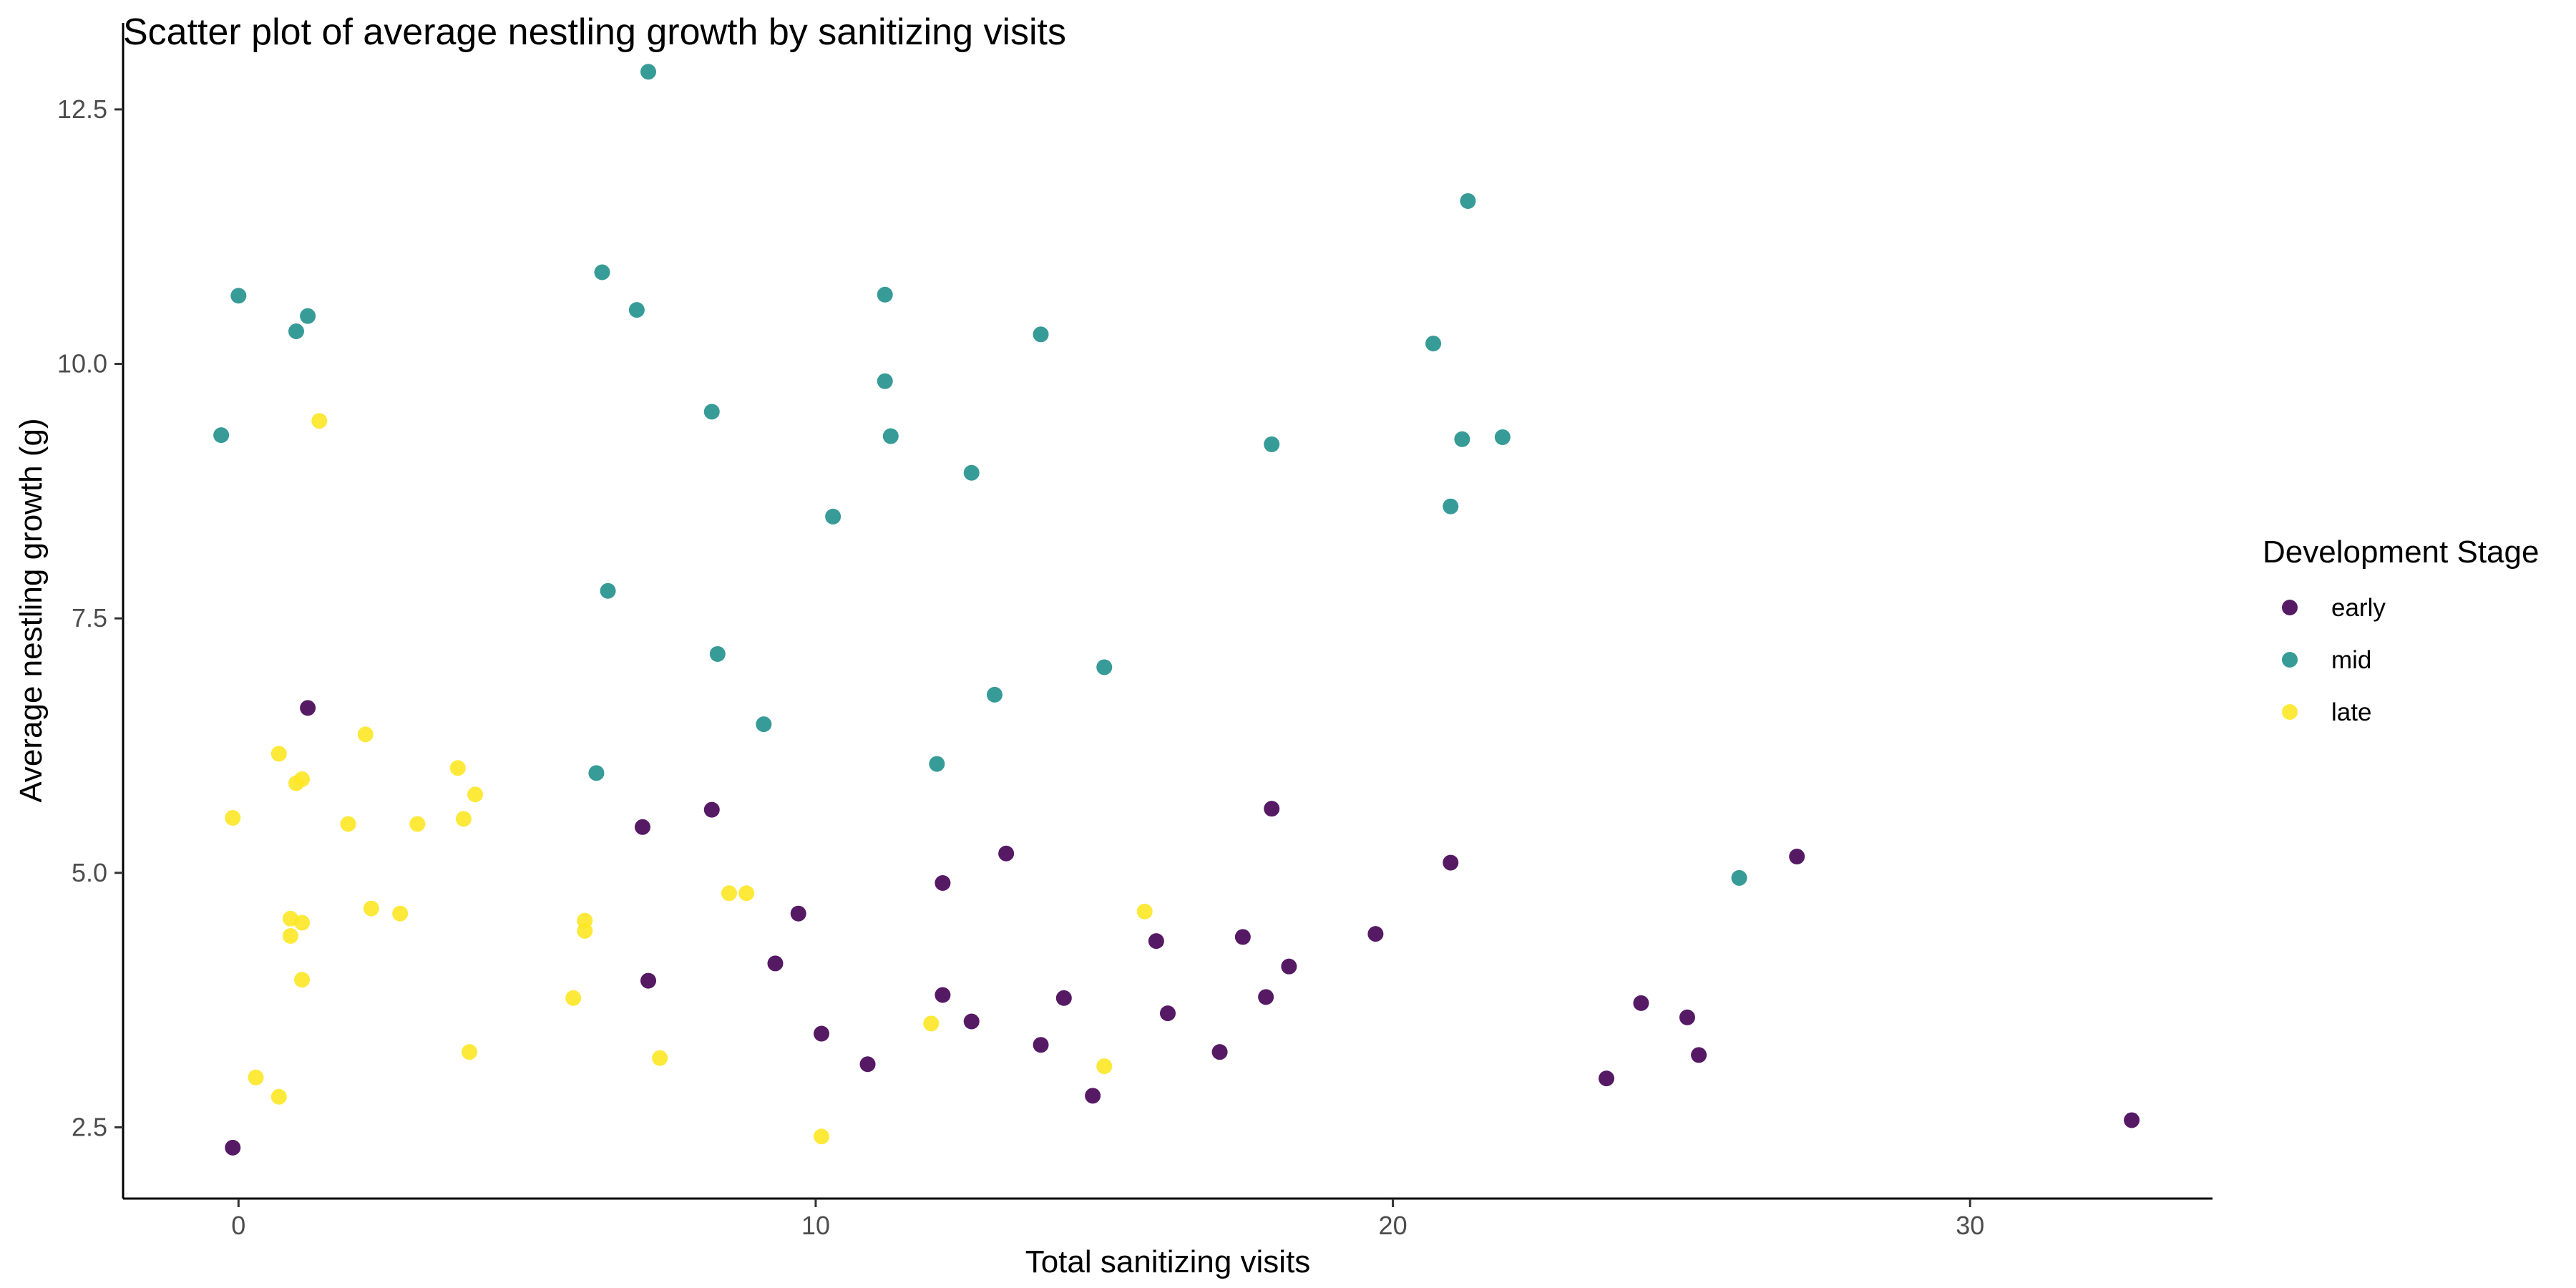 This screenshot has width=2576, height=1288. I want to click on y-tick-label: 2.5, so click(89, 1126).